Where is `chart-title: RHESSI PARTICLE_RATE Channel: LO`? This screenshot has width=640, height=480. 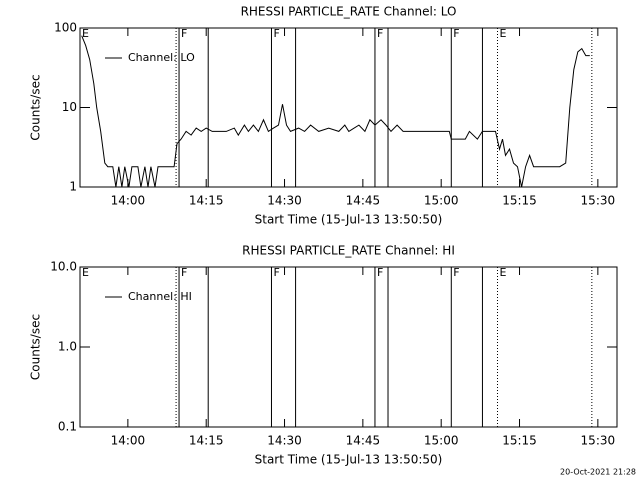 chart-title: RHESSI PARTICLE_RATE Channel: LO is located at coordinates (349, 12).